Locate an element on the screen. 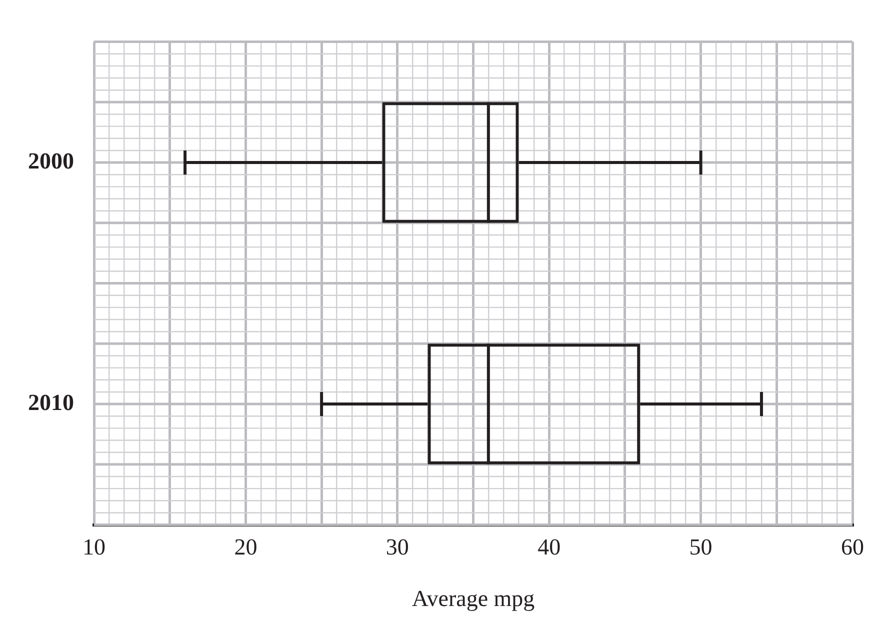 The height and width of the screenshot is (626, 882). x-tick-label: 50 is located at coordinates (700, 547).